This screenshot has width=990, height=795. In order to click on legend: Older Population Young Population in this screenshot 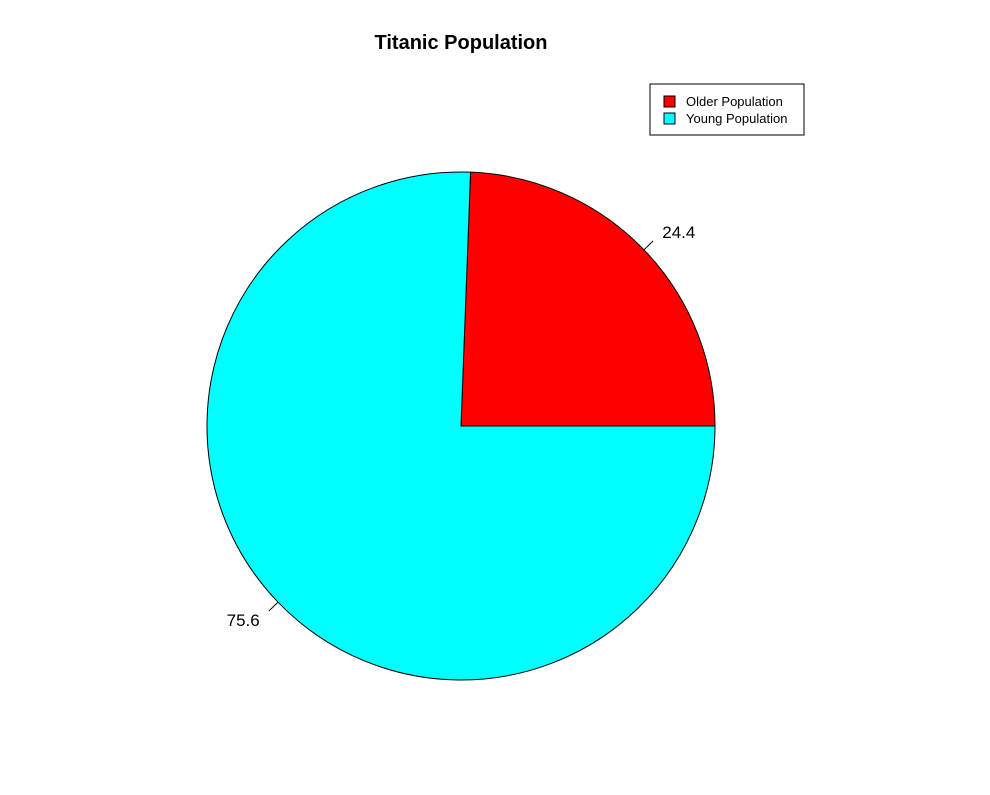, I will do `click(727, 109)`.